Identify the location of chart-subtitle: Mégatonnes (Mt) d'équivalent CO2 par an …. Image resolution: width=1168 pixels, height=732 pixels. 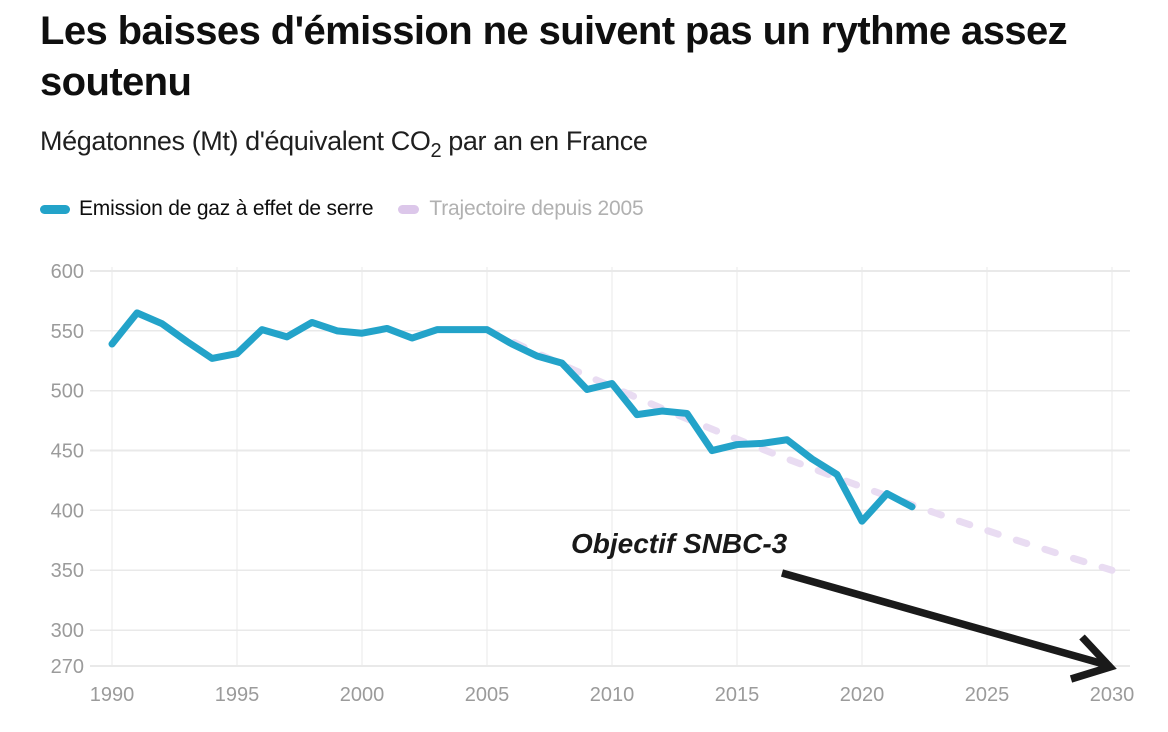
(344, 144).